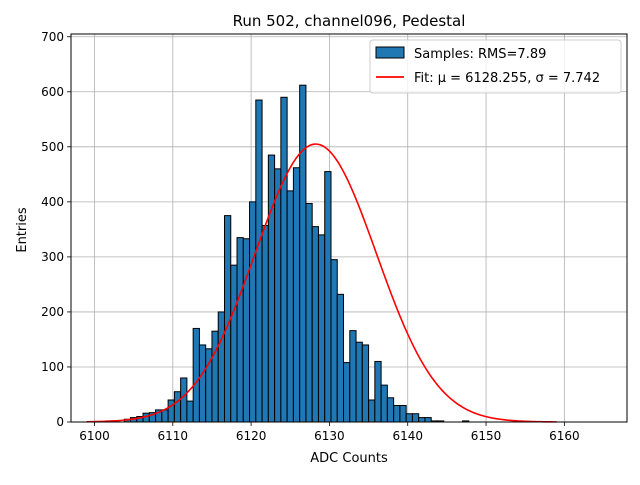 The width and height of the screenshot is (640, 485). Describe the element at coordinates (329, 436) in the screenshot. I see `x-tick-label: 6130` at that location.